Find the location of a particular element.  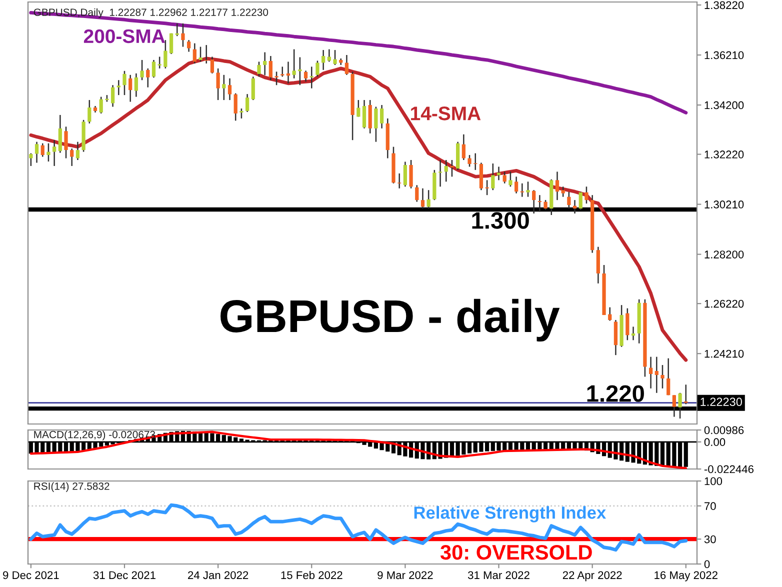

ref-line-label: 1.220 is located at coordinates (615, 393).